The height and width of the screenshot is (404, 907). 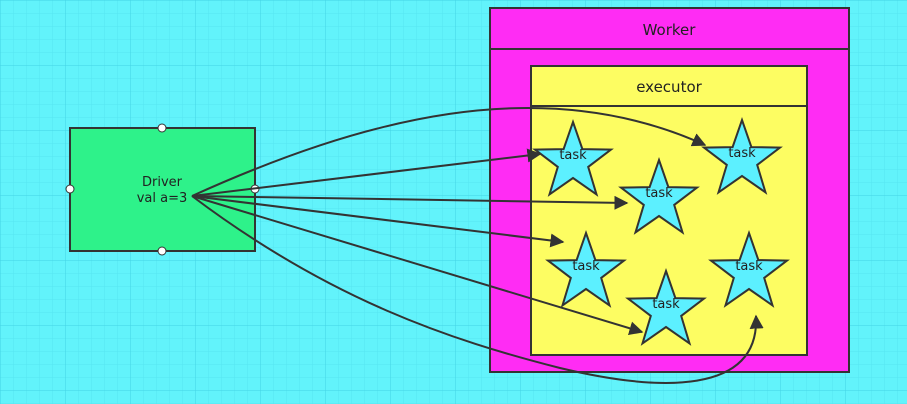 I want to click on task-label-3: task, so click(x=659, y=193).